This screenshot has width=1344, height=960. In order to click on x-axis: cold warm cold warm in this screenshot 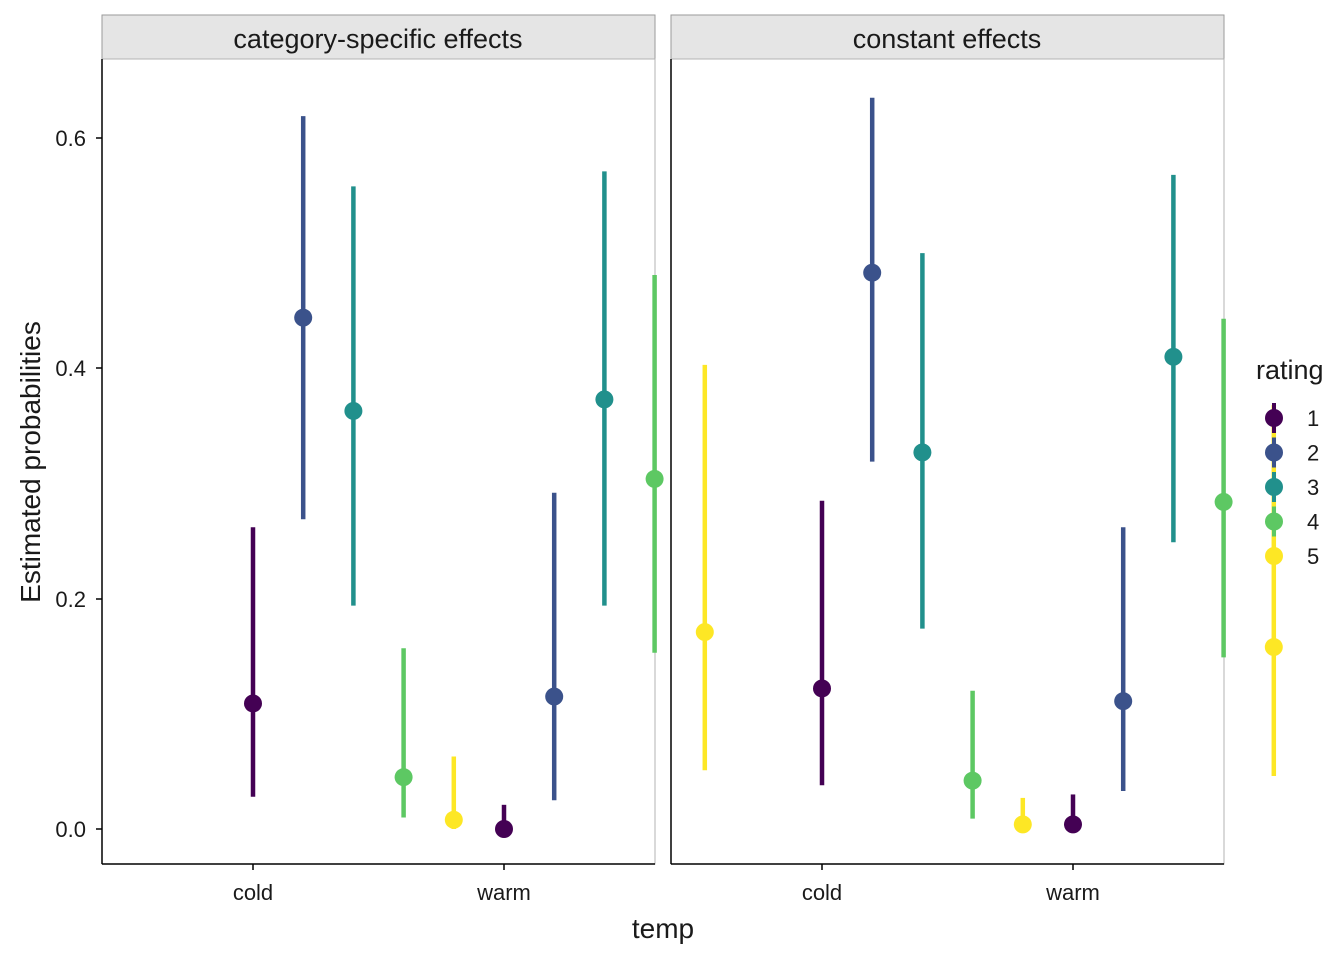, I will do `click(666, 884)`.